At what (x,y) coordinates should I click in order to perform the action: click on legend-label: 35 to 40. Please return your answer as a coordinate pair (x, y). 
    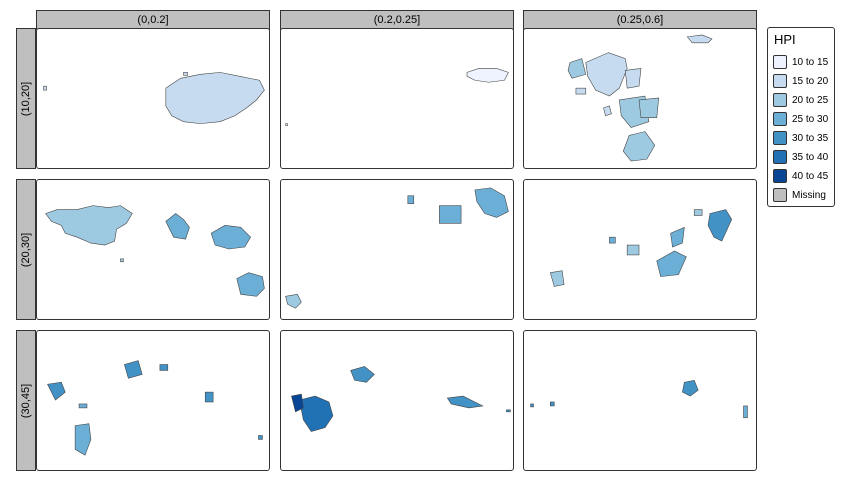
    Looking at the image, I should click on (810, 157).